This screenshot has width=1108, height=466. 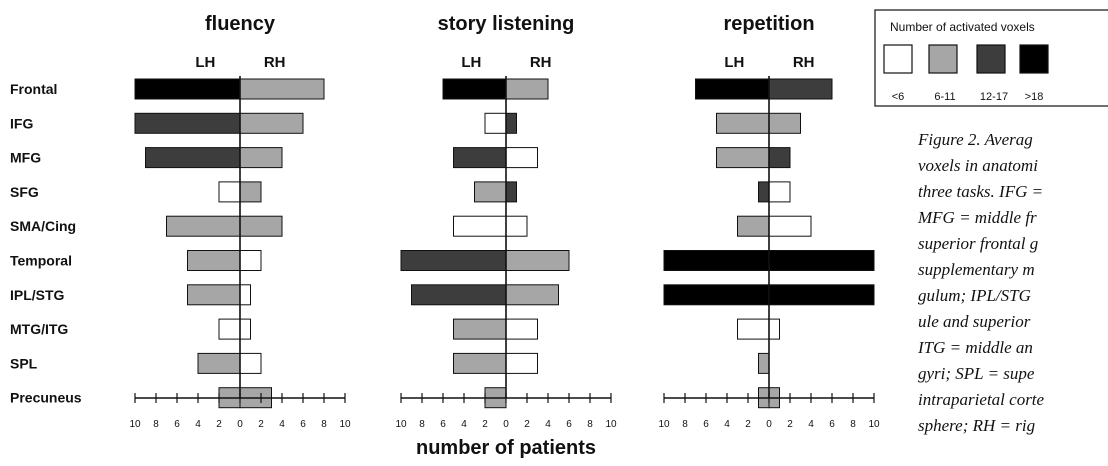 I want to click on region-label-ifg: IFG, so click(x=21, y=123).